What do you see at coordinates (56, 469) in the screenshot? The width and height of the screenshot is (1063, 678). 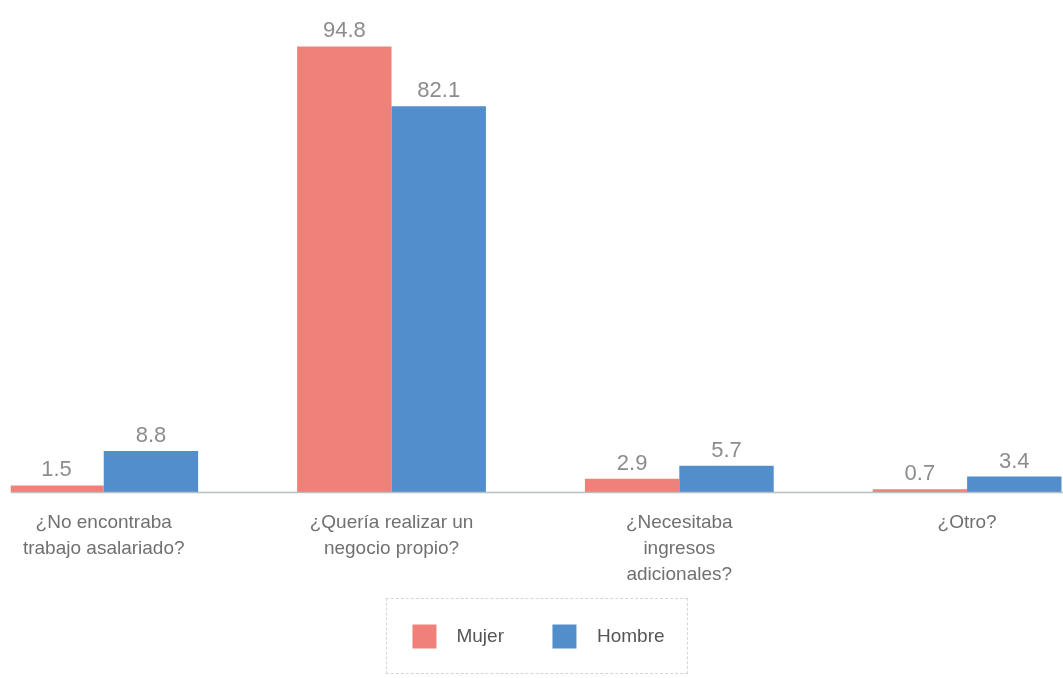 I see `data-label: 1.5` at bounding box center [56, 469].